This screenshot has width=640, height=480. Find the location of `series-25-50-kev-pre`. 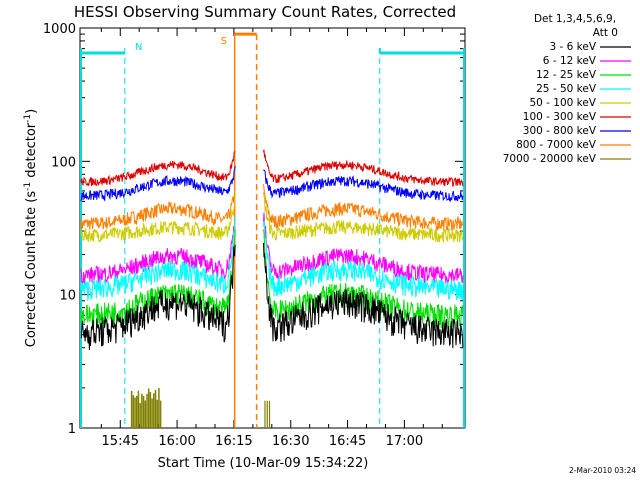

series-25-50-kev-pre is located at coordinates (158, 258).